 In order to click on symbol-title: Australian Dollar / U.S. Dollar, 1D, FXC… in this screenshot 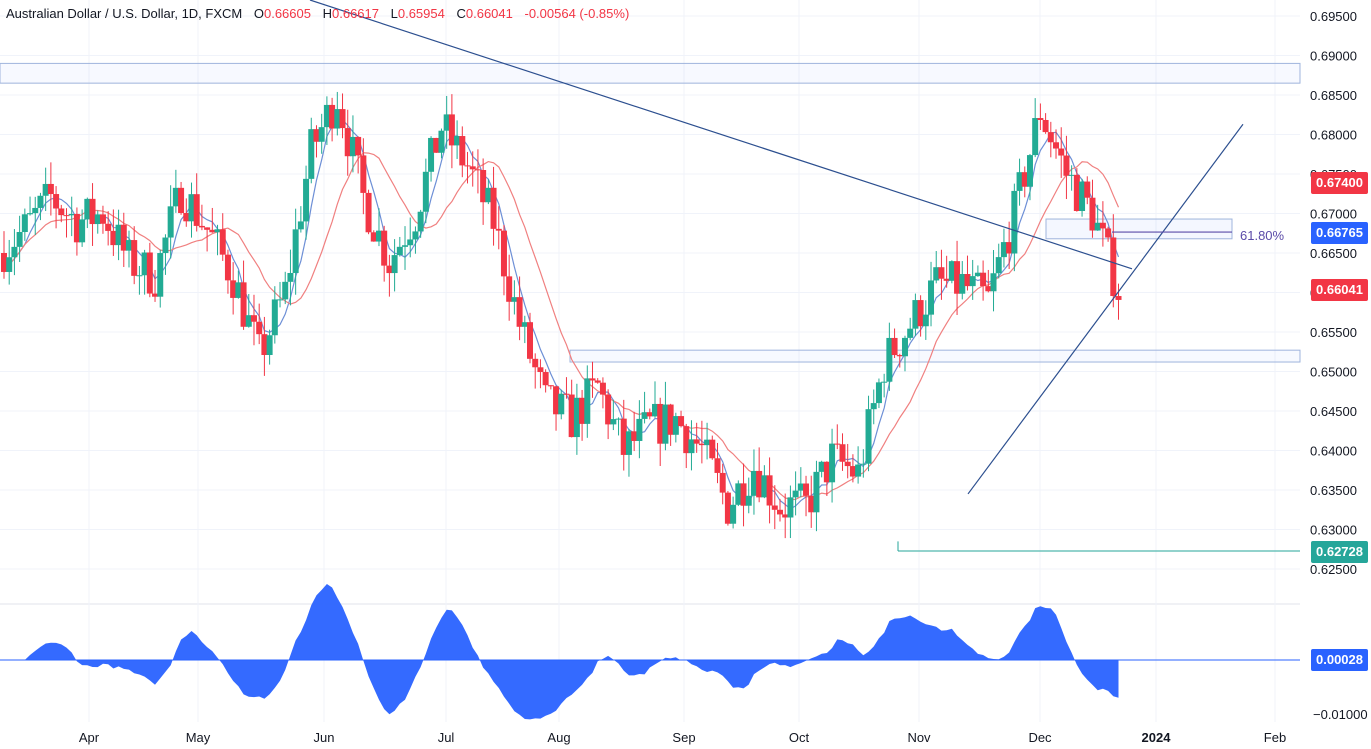, I will do `click(124, 13)`.